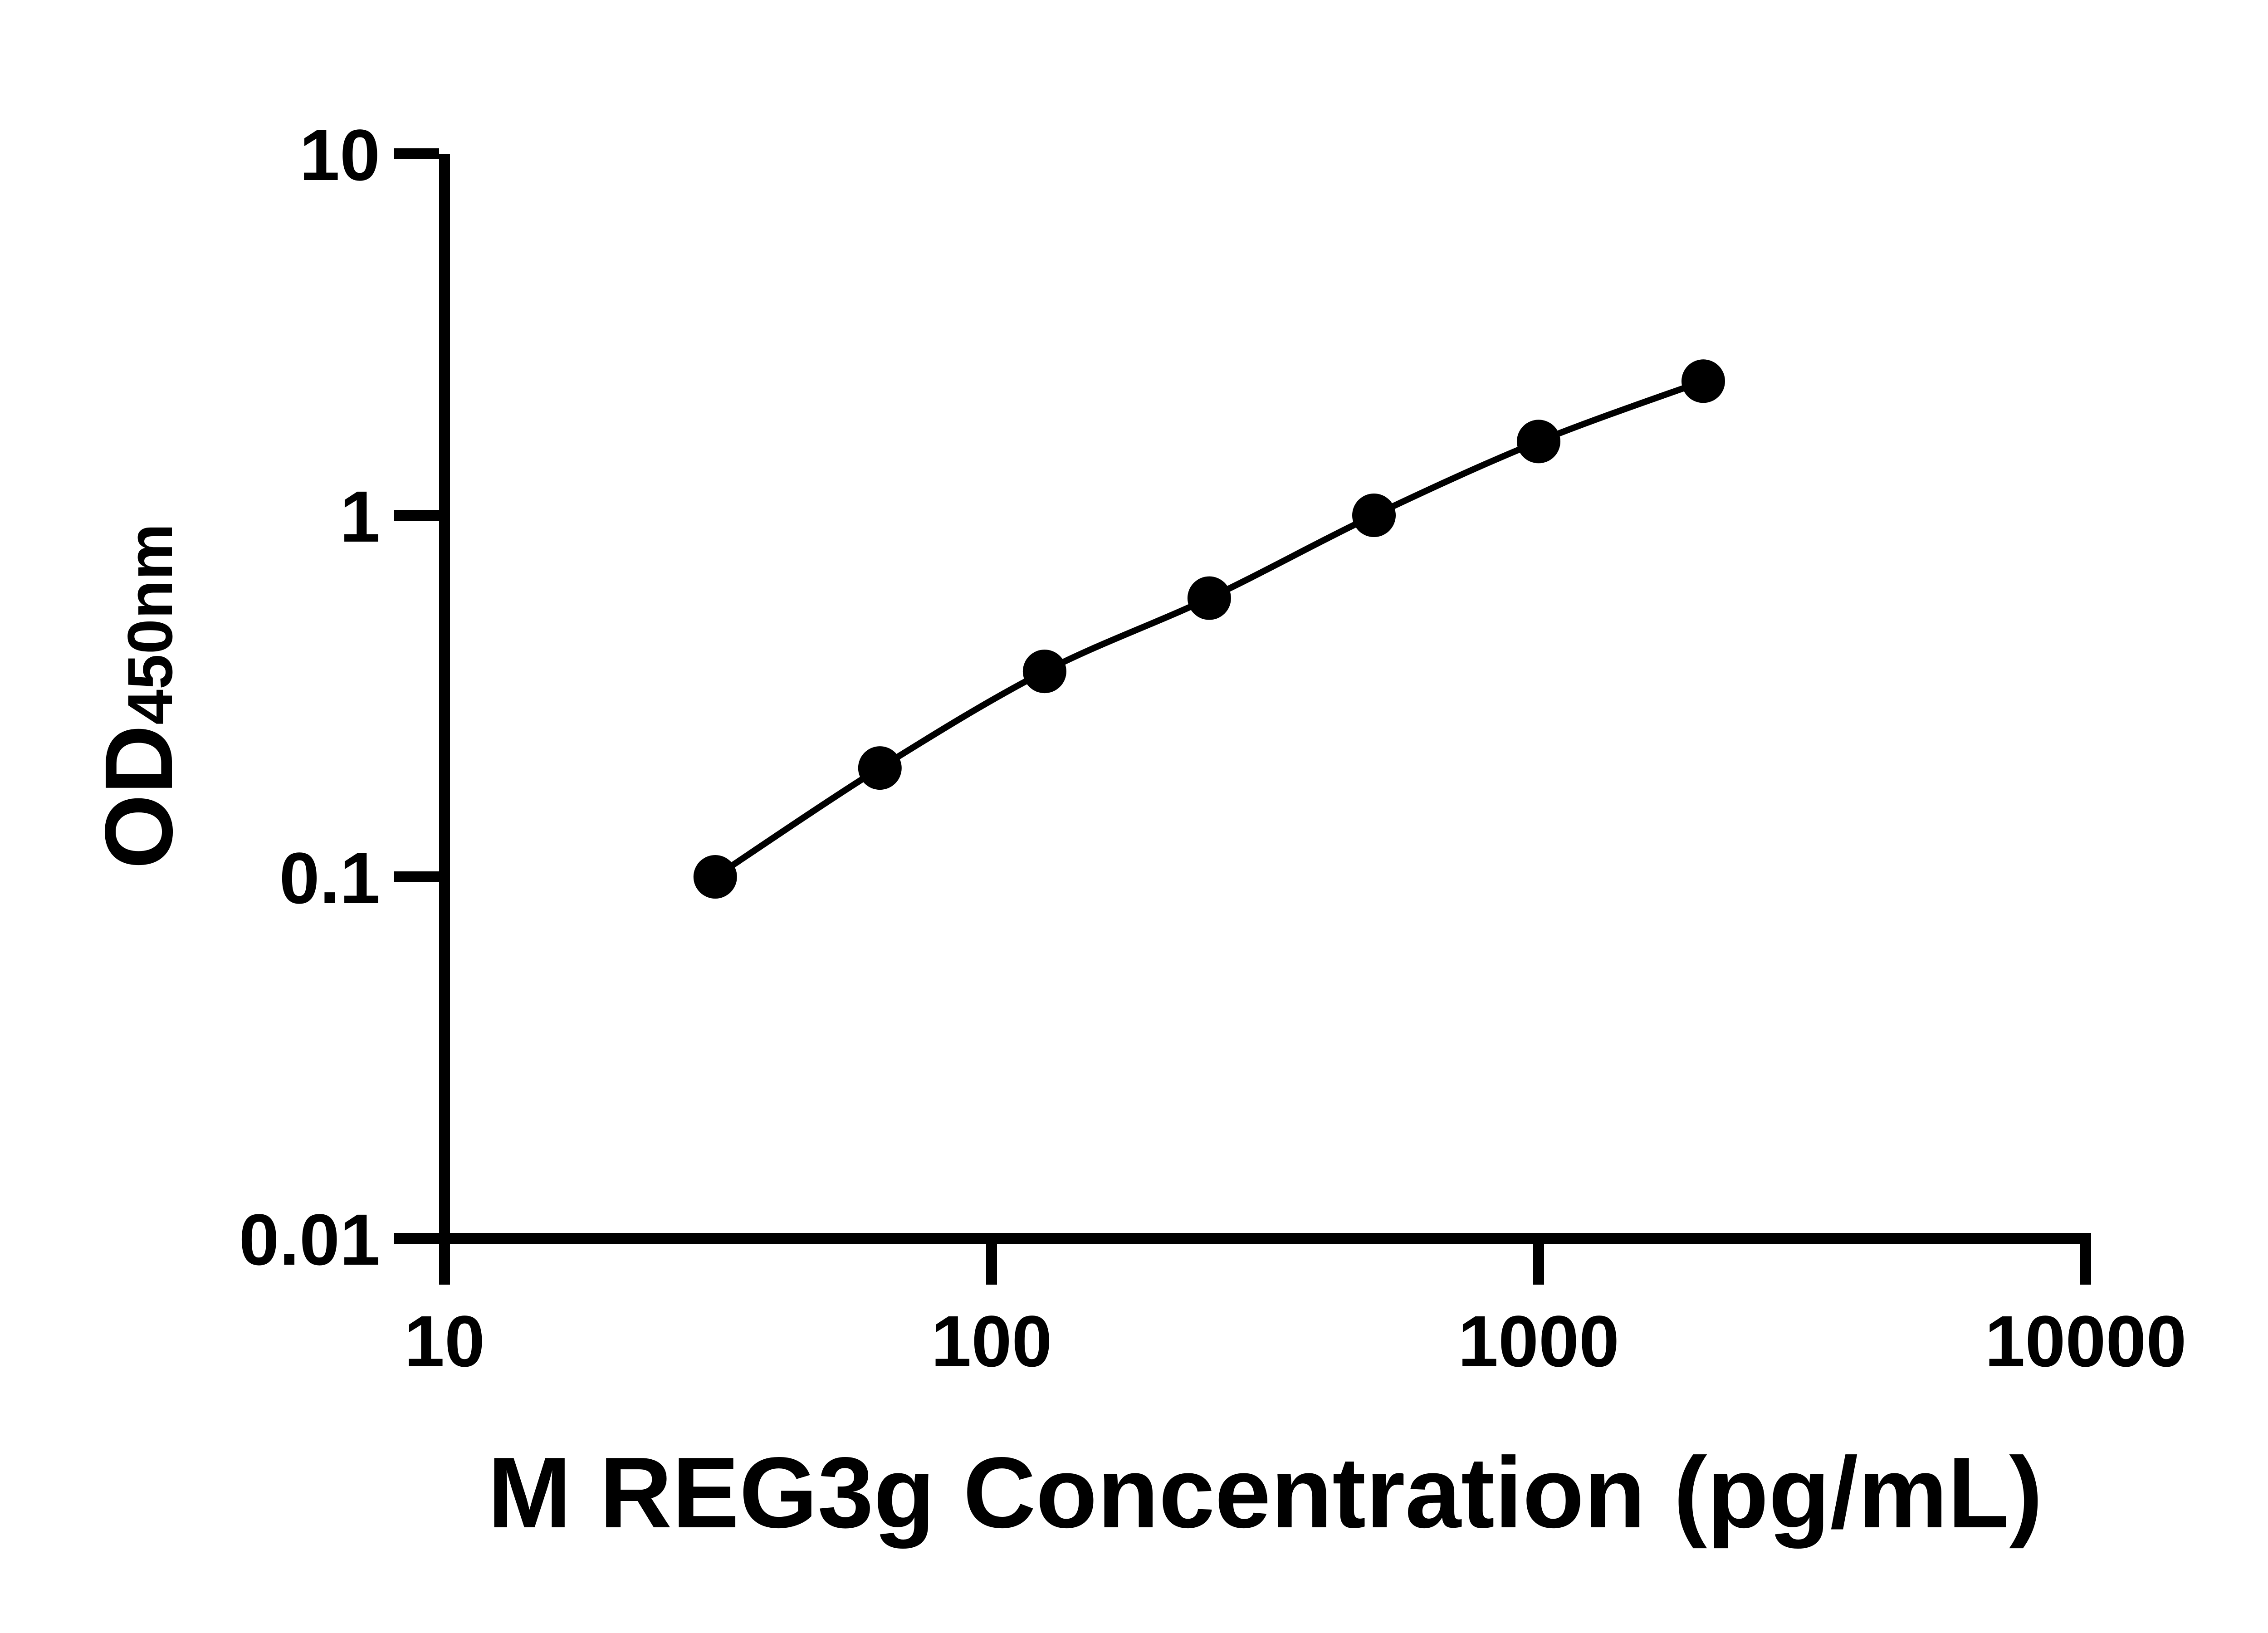 This screenshot has width=2268, height=1633. What do you see at coordinates (992, 1341) in the screenshot?
I see `x-tick-label: 100` at bounding box center [992, 1341].